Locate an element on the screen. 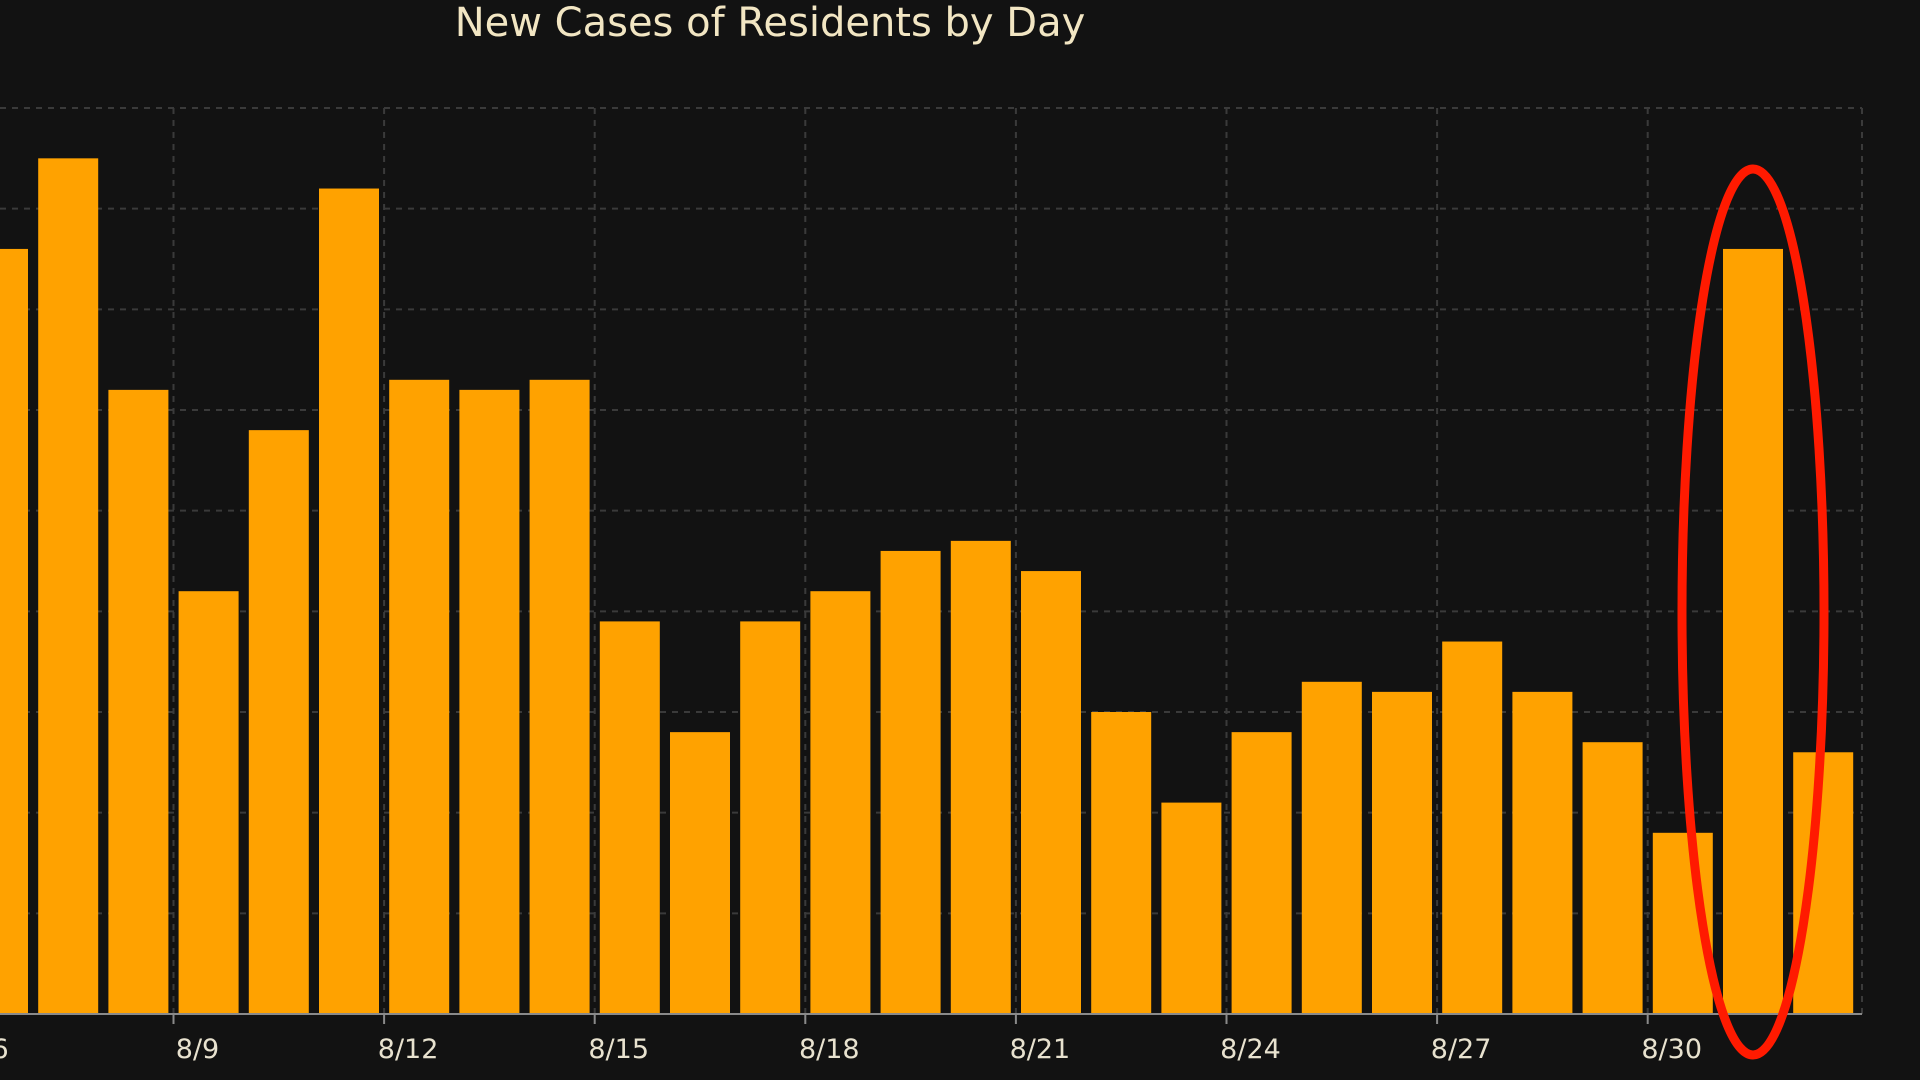  x-tick-label: 8/21 is located at coordinates (1040, 1049).